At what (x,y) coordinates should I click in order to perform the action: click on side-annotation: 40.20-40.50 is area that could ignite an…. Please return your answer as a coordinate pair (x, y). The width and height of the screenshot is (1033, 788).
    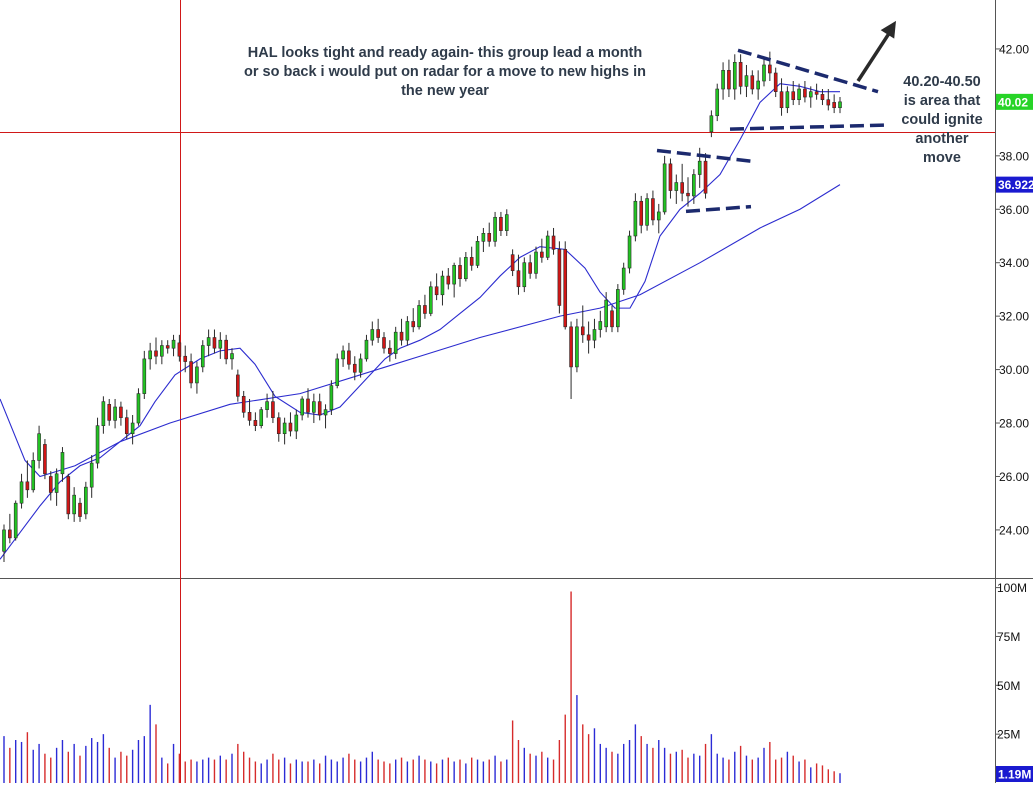
    Looking at the image, I should click on (942, 120).